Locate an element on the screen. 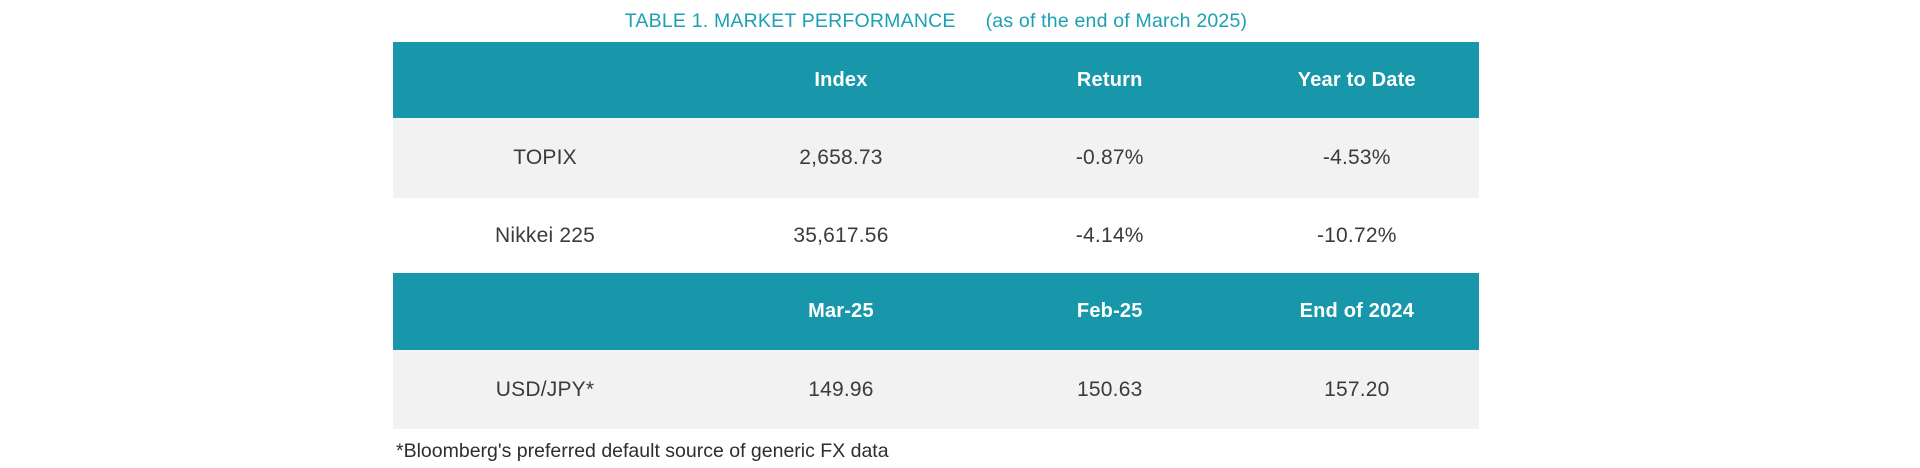  table-row-nikkei: Nikkei 225 35,617.56 -4.14% -10.72% is located at coordinates (936, 235).